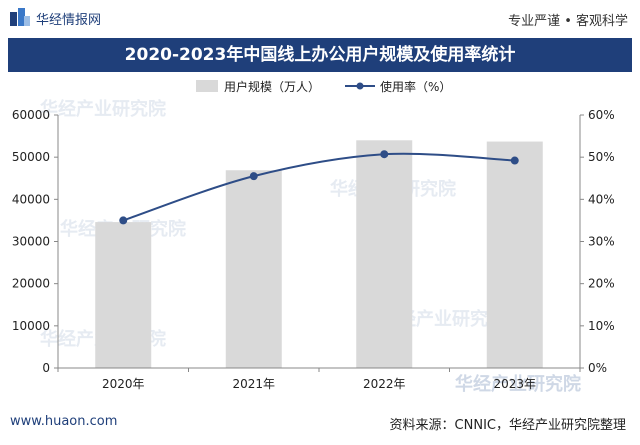 This screenshot has width=640, height=445. I want to click on legend-label-bar: 用户规模（万人）, so click(272, 86).